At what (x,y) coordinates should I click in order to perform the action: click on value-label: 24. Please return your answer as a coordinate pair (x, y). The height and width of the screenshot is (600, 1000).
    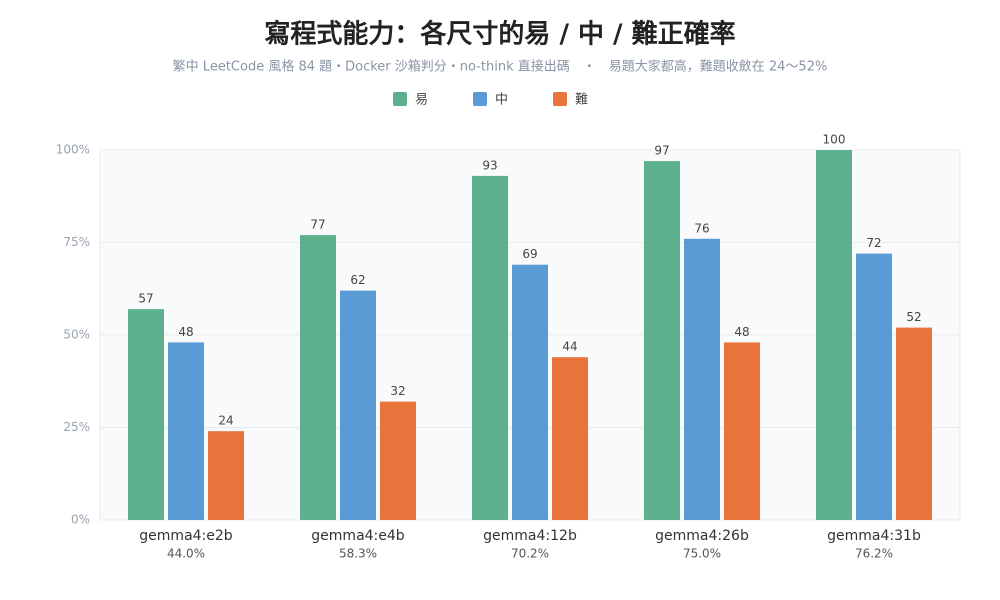
    Looking at the image, I should click on (225, 421).